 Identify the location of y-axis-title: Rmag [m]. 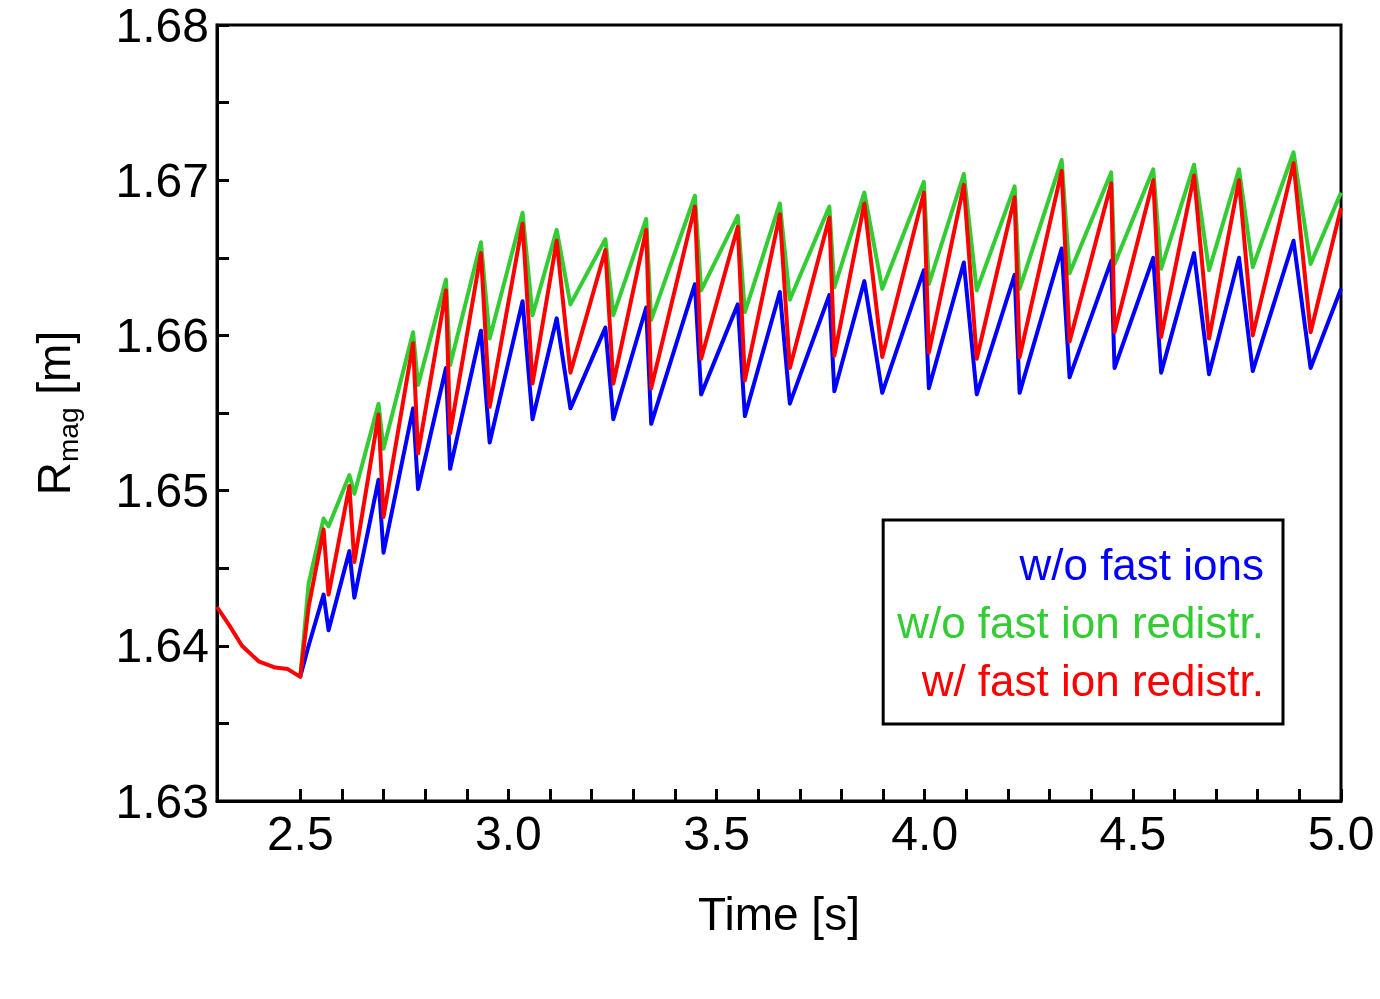
(56, 413).